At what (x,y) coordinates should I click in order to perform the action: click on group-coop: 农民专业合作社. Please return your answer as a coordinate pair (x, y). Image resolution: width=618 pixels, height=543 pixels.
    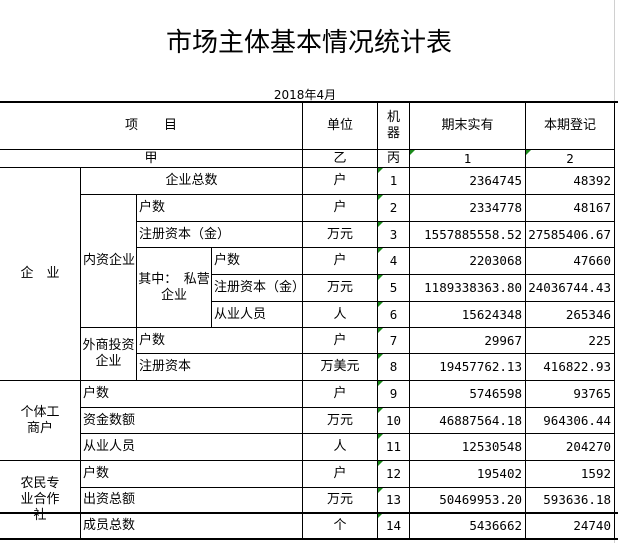
    Looking at the image, I should click on (40, 500).